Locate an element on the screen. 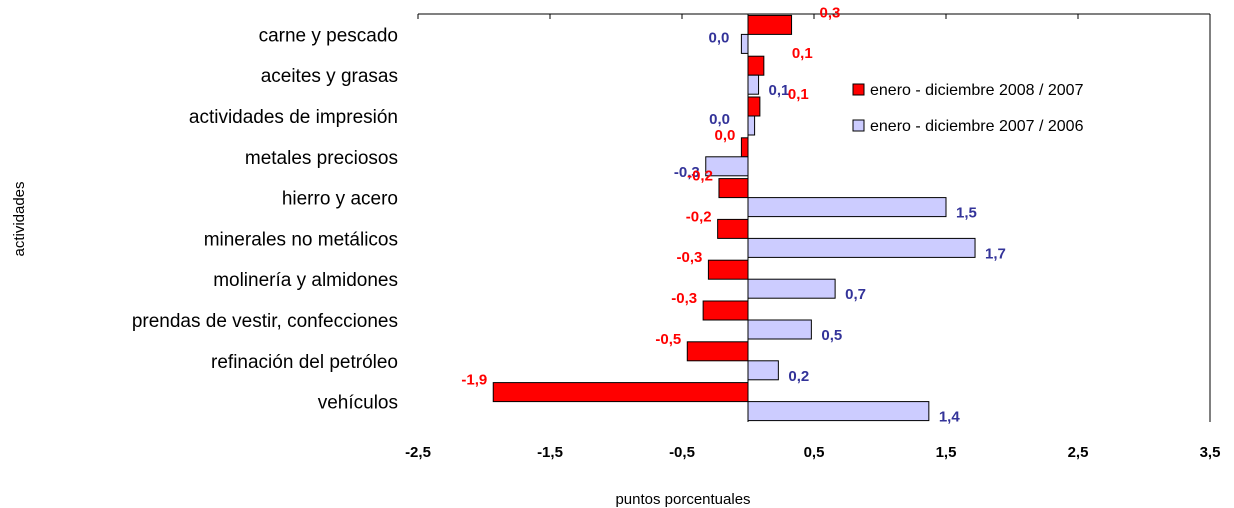 This screenshot has width=1234, height=508. x-tick-label: 2,5 is located at coordinates (1078, 452).